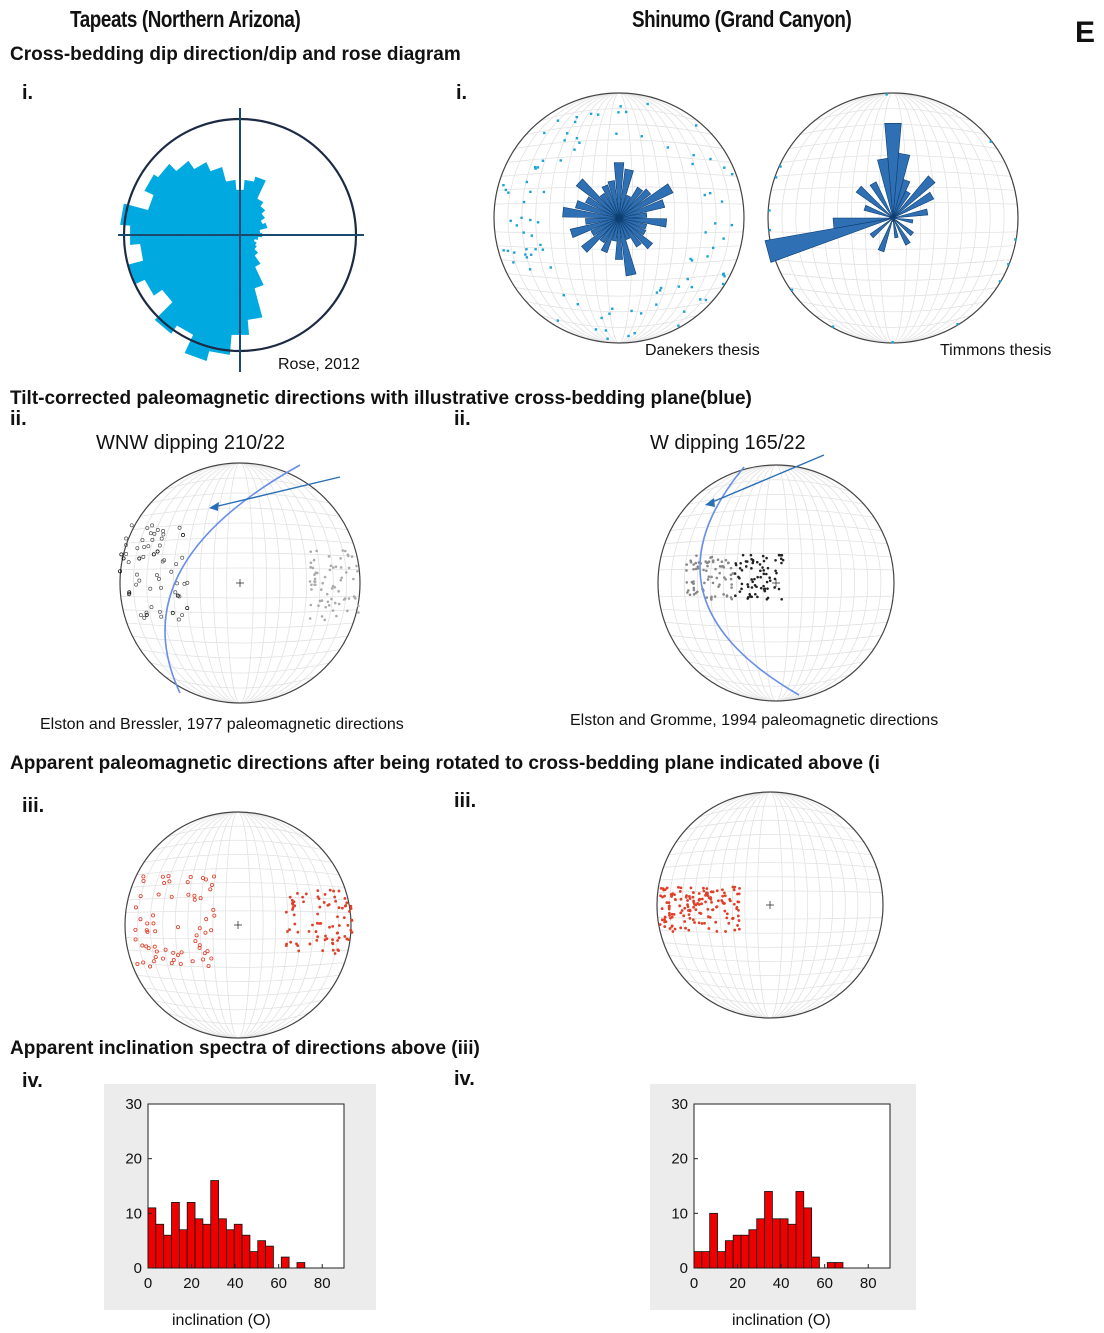 The width and height of the screenshot is (1104, 1333). I want to click on x-tick-label: 20, so click(737, 1283).